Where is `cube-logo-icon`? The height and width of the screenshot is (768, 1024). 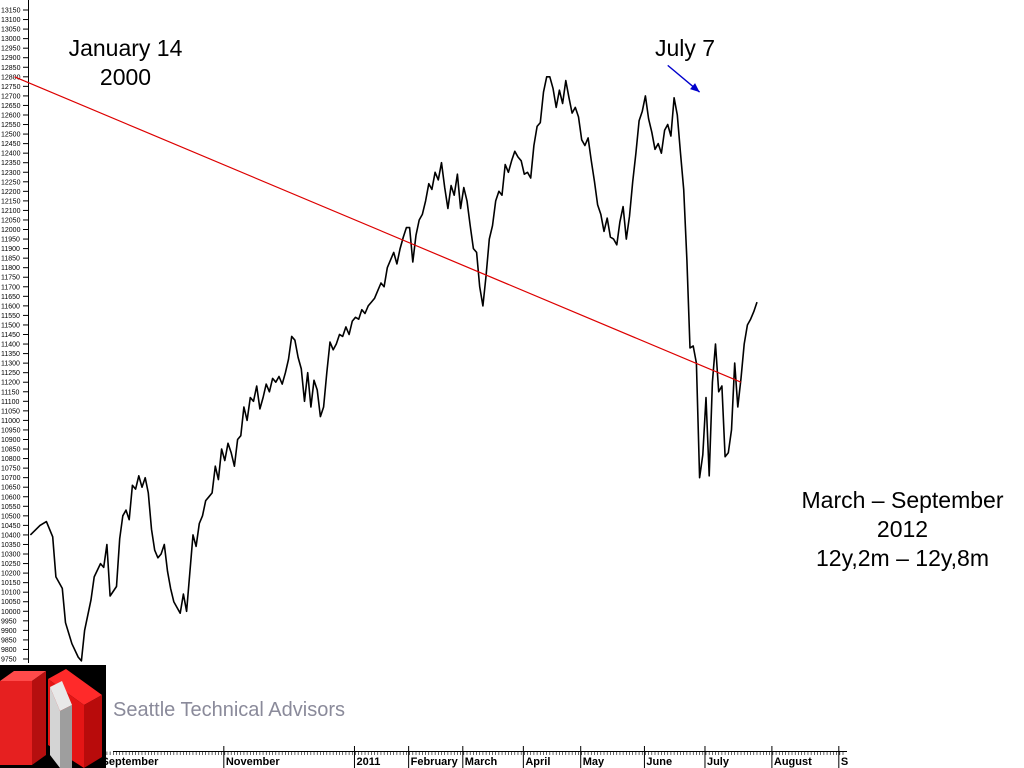
cube-logo-icon is located at coordinates (51, 718).